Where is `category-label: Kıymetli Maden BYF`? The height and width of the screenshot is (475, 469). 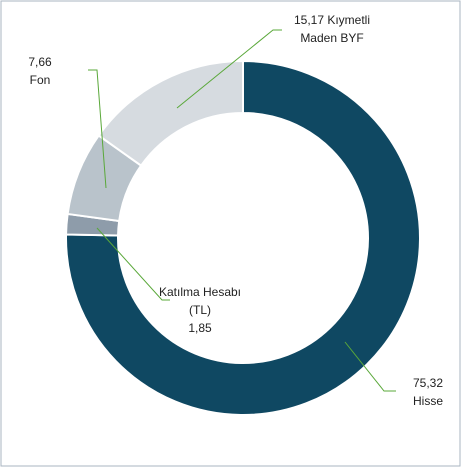 category-label: Kıymetli Maden BYF is located at coordinates (335, 29).